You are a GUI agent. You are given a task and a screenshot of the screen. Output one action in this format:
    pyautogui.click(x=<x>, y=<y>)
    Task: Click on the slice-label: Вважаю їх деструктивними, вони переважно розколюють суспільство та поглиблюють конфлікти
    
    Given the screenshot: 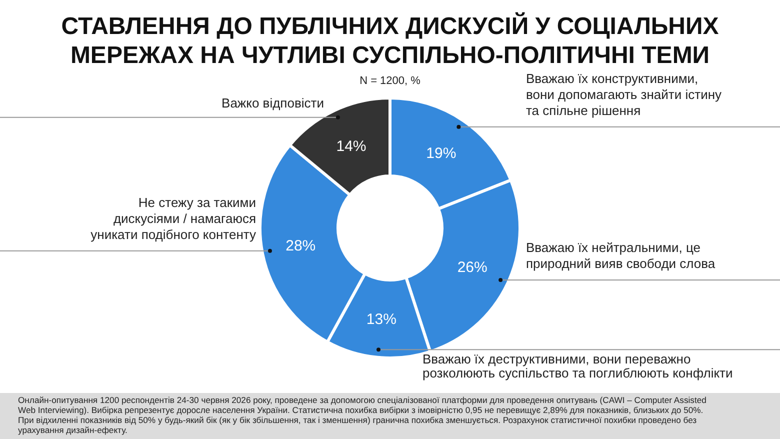 What is the action you would take?
    pyautogui.click(x=577, y=366)
    